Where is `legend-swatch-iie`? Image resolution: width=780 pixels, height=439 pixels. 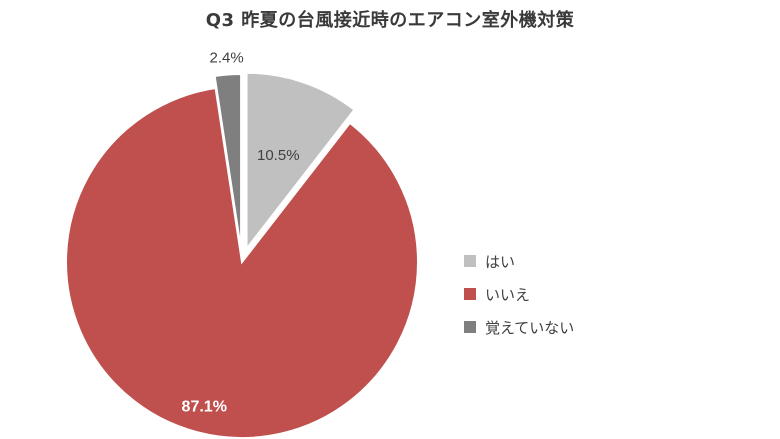
legend-swatch-iie is located at coordinates (470, 294).